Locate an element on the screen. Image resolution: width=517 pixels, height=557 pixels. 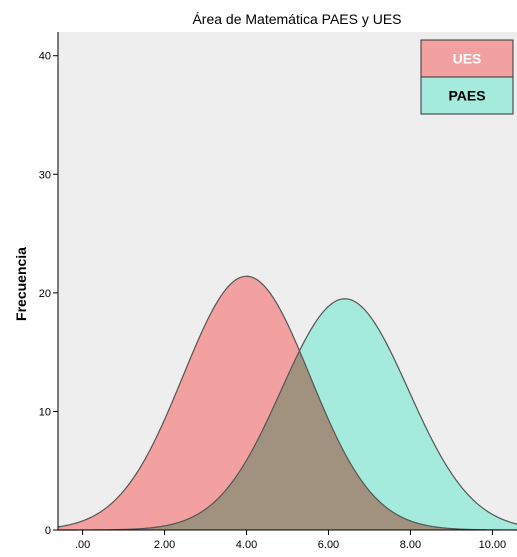
x-tick-label: 8.00 is located at coordinates (410, 545).